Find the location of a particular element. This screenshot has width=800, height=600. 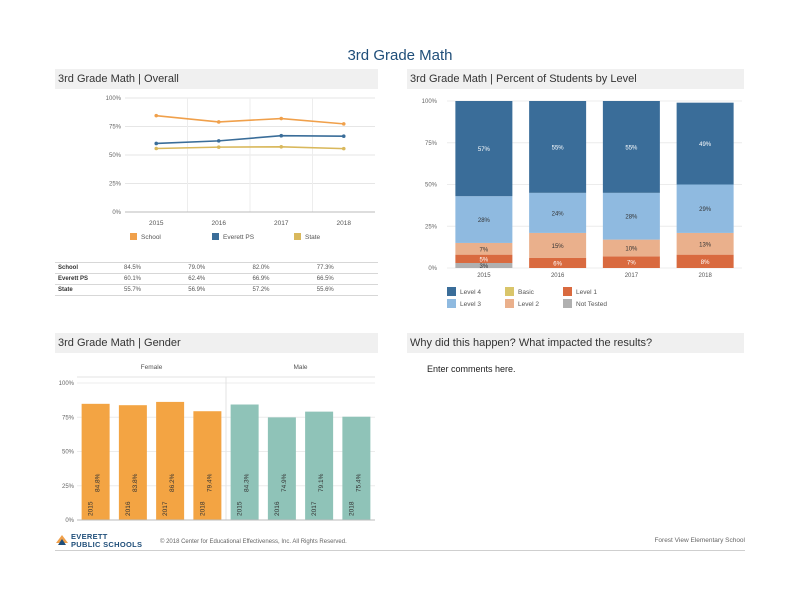

table-cell: 77.3% is located at coordinates (345, 268).